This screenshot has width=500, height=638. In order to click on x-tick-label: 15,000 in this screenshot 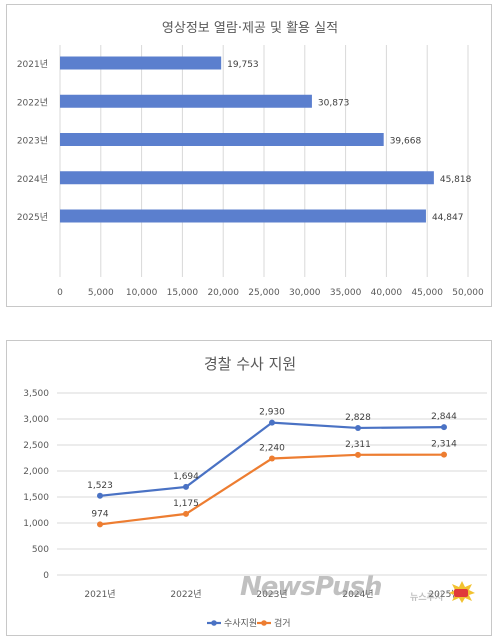, I will do `click(183, 293)`.